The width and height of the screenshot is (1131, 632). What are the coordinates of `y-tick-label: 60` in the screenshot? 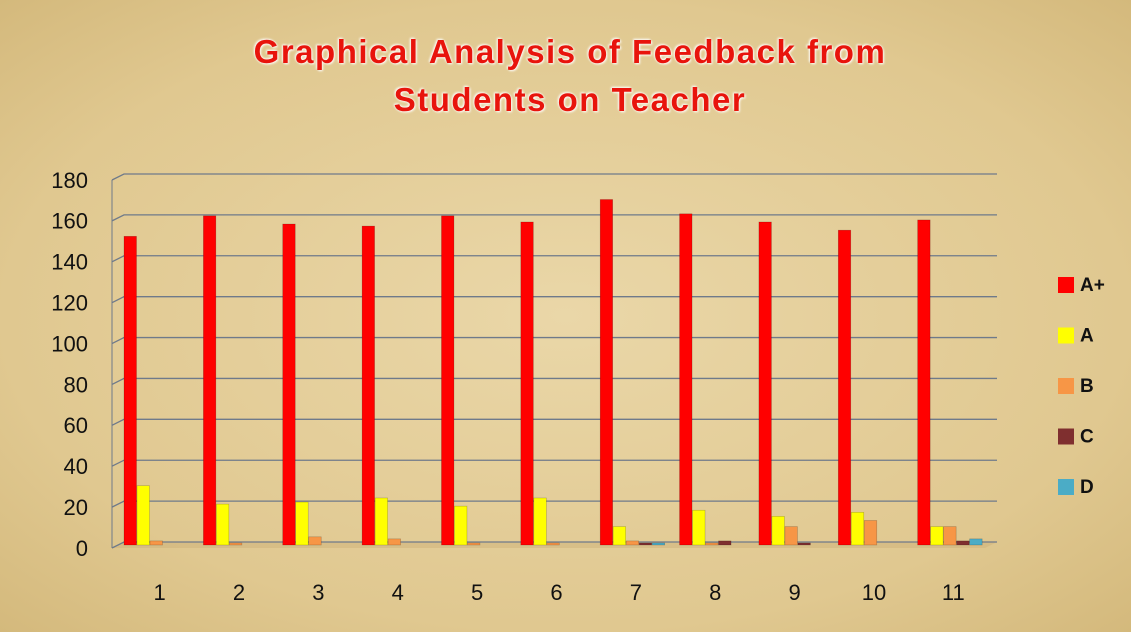 It's located at (76, 425).